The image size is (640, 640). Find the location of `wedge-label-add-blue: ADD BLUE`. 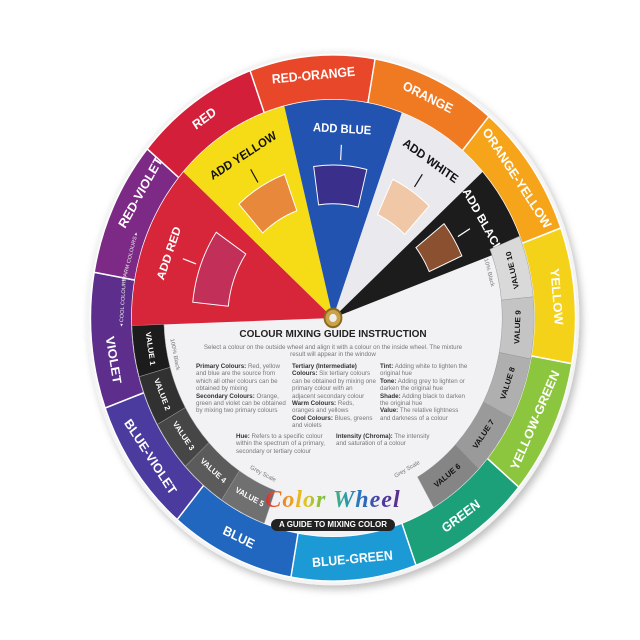

wedge-label-add-blue: ADD BLUE is located at coordinates (342, 129).